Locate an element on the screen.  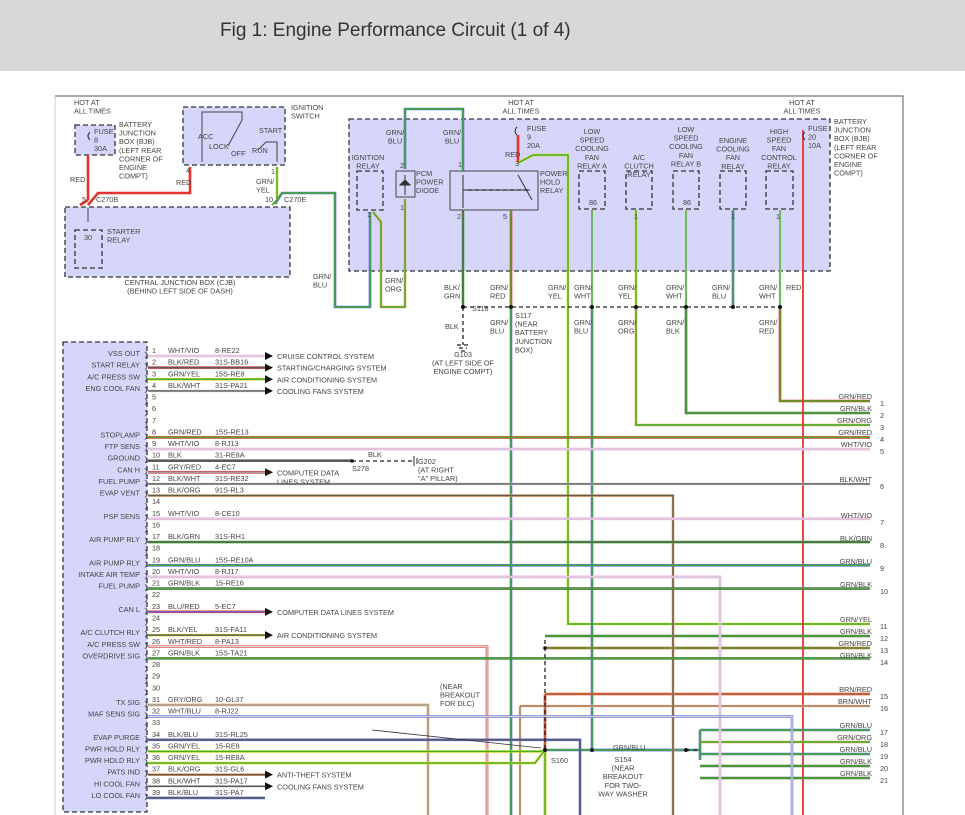
pcm-connector is located at coordinates (105, 577).